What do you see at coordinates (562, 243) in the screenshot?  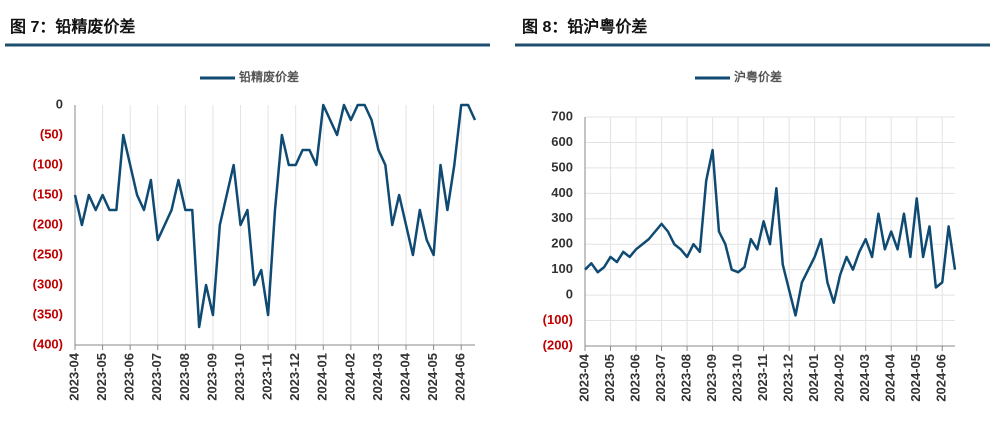 I see `y-tick-label: 200` at bounding box center [562, 243].